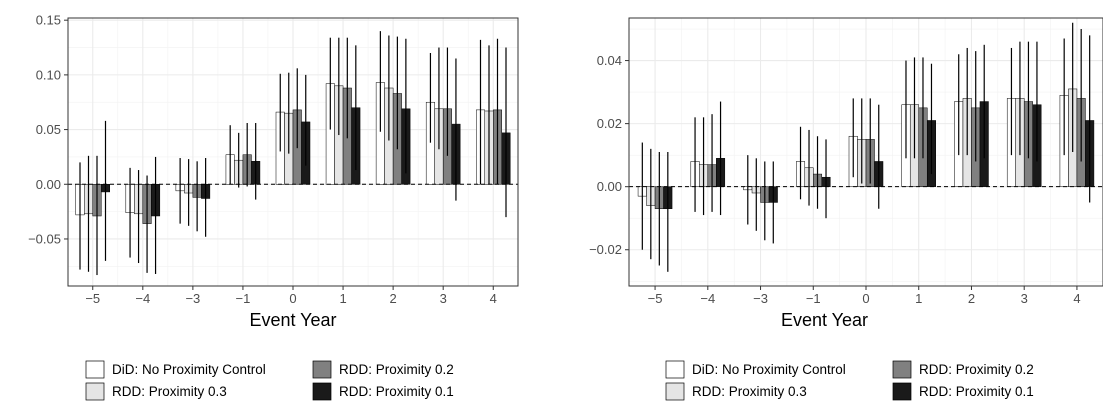 The height and width of the screenshot is (408, 1103). I want to click on y-tick-label: −0.05, so click(44, 238).